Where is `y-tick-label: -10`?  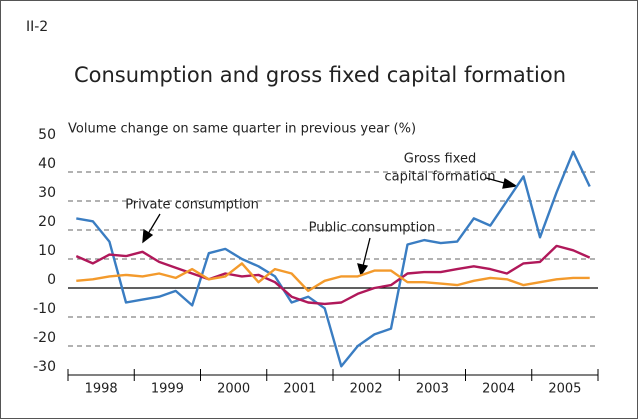 y-tick-label: -10 is located at coordinates (44, 309).